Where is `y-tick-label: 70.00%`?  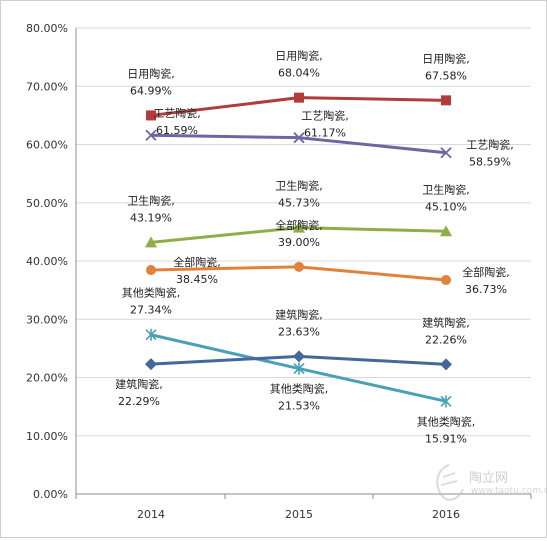
y-tick-label: 70.00% is located at coordinates (47, 86).